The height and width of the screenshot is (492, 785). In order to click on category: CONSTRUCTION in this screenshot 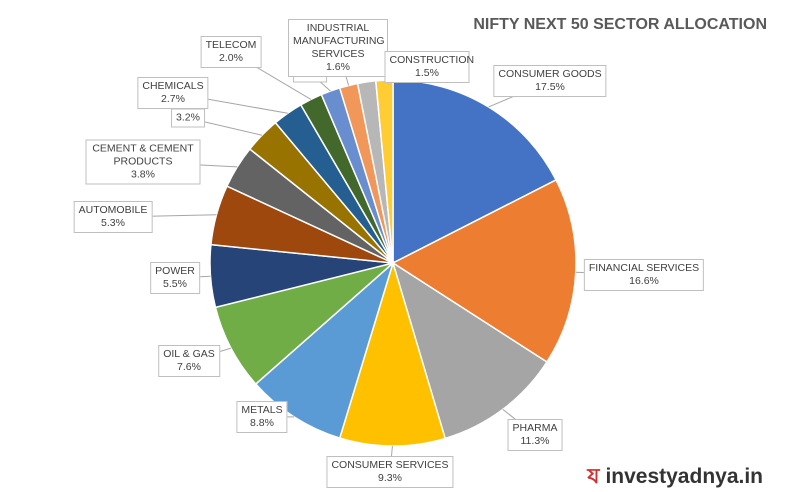, I will do `click(432, 60)`.